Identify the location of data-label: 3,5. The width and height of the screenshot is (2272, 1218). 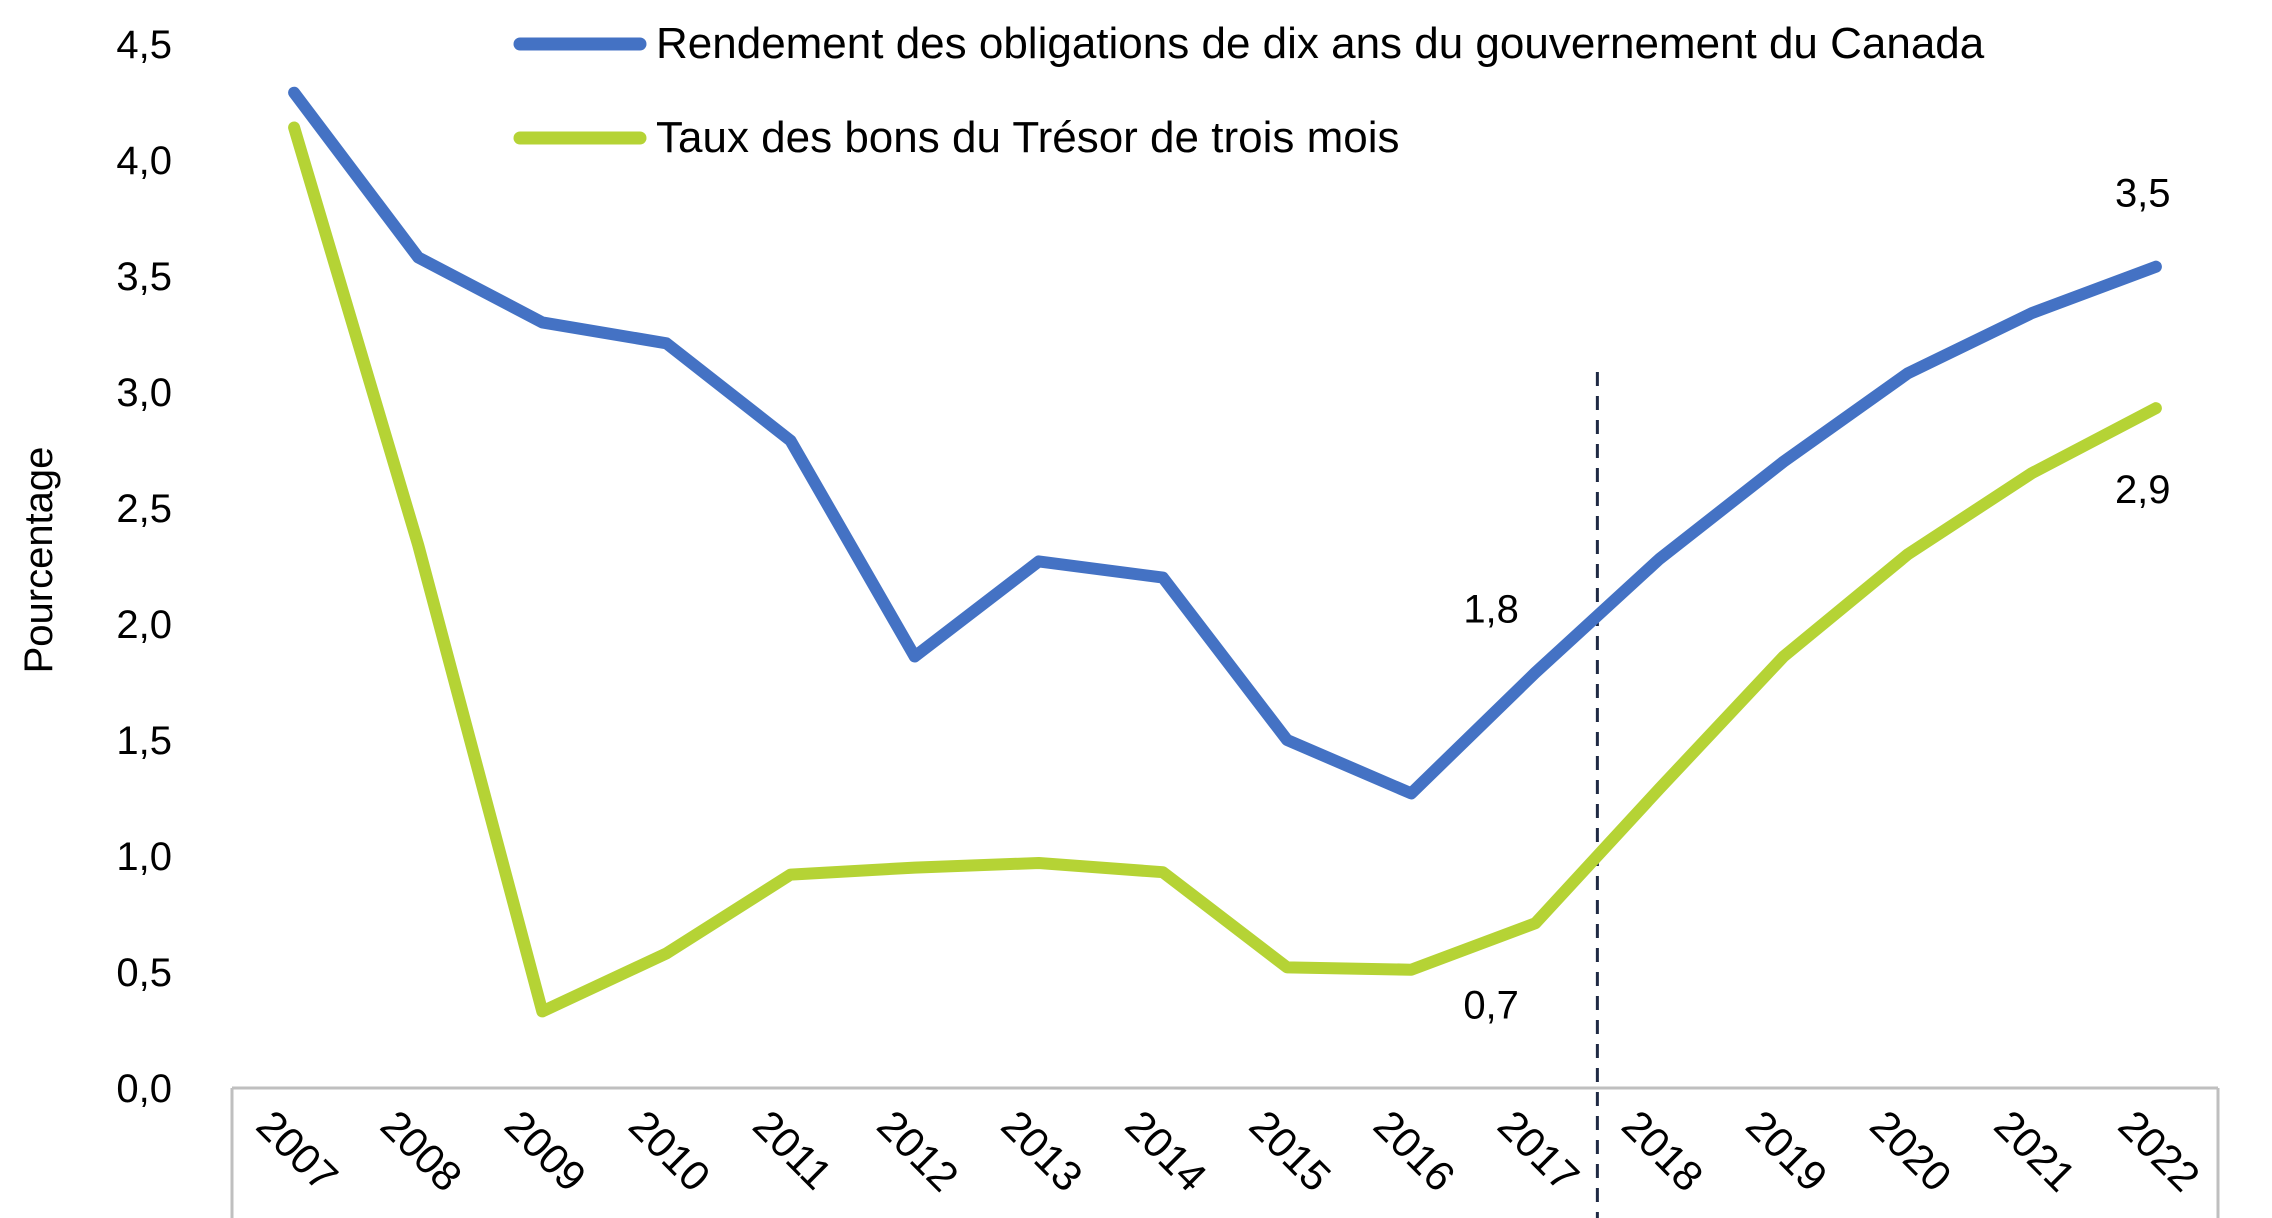
(2143, 194).